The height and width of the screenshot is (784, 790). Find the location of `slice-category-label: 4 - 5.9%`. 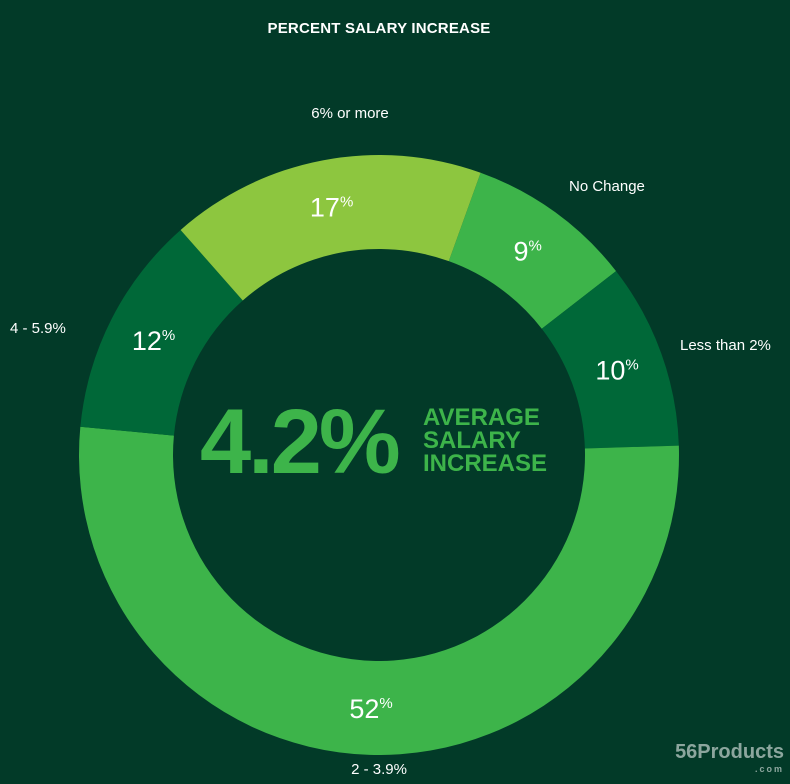

slice-category-label: 4 - 5.9% is located at coordinates (38, 328).